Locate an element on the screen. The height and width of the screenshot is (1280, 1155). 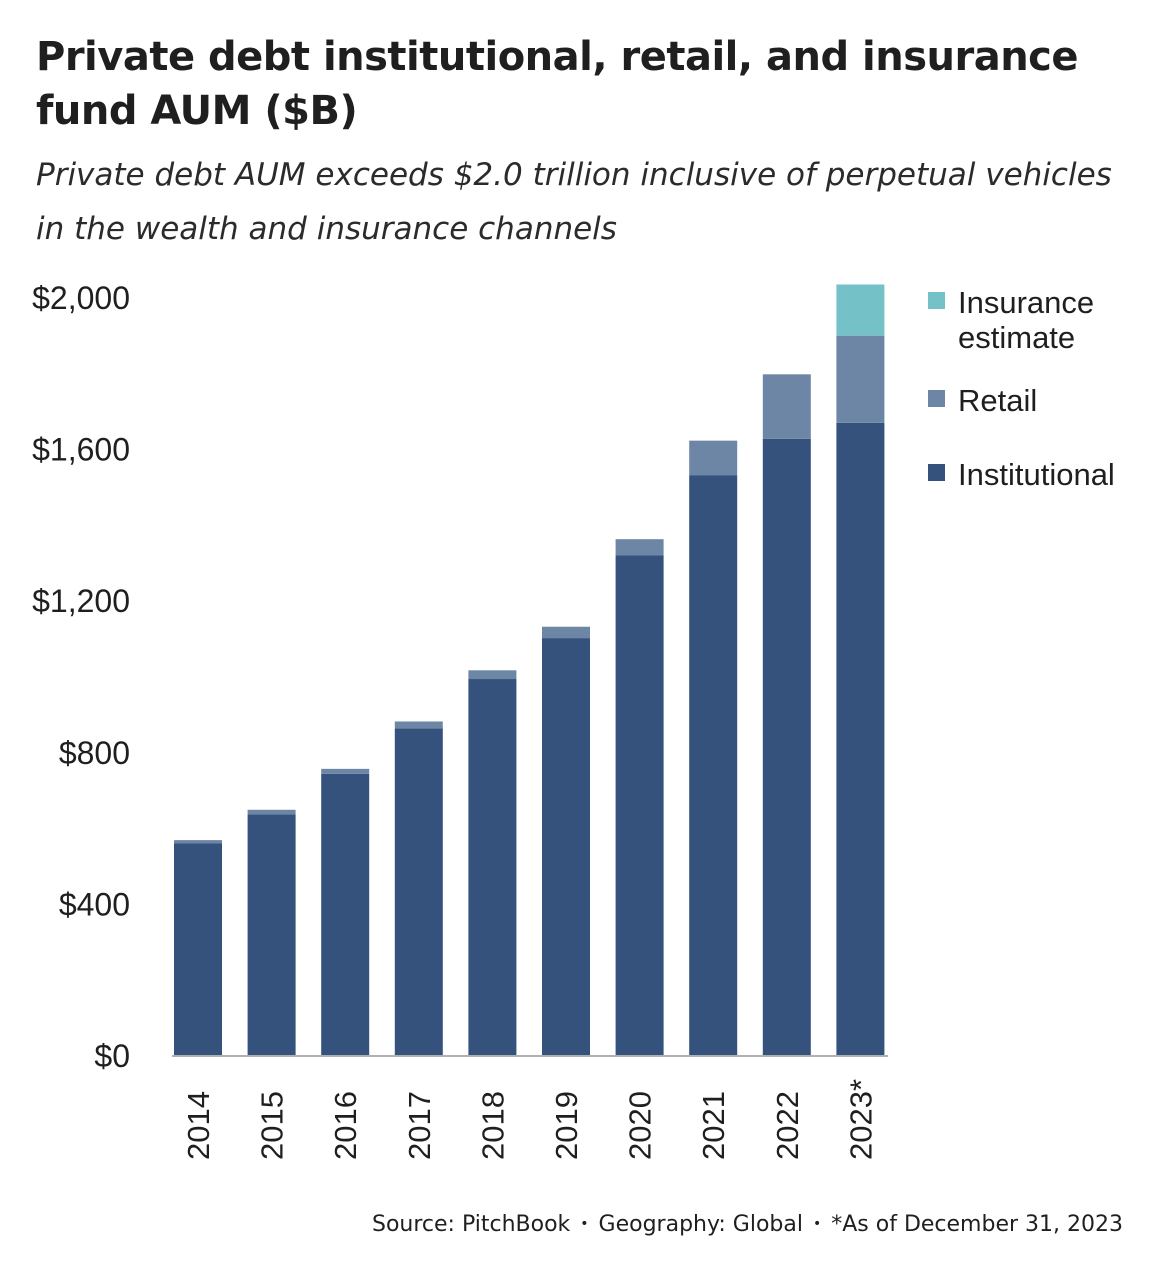
legend-swatch-institutional is located at coordinates (936, 472).